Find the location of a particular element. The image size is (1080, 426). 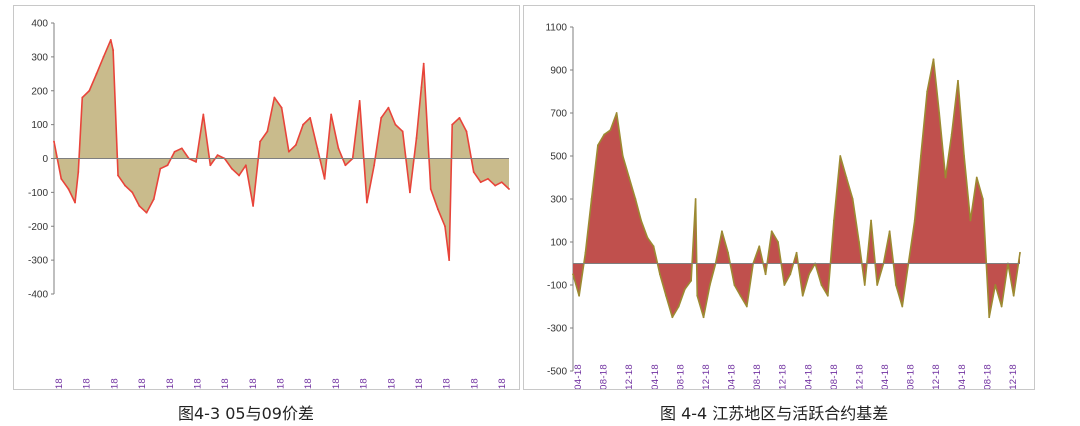

y-tick-label: -500 is located at coordinates (557, 372).